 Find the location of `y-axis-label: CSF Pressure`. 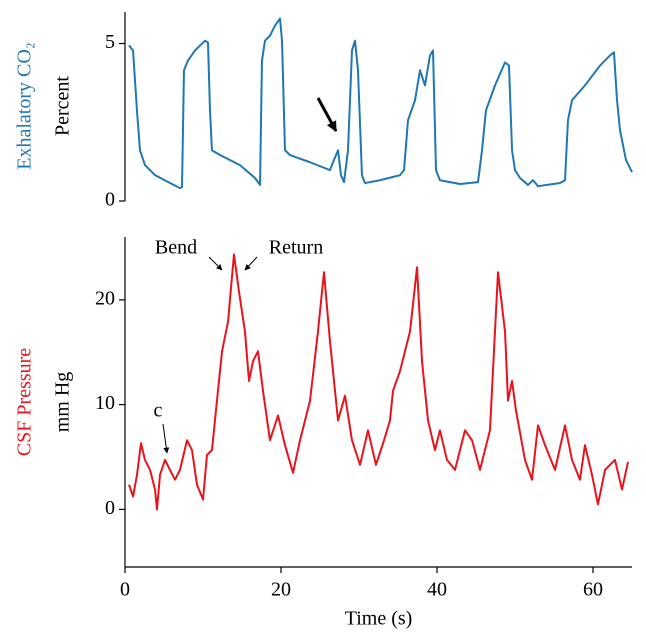

y-axis-label: CSF Pressure is located at coordinates (25, 402).